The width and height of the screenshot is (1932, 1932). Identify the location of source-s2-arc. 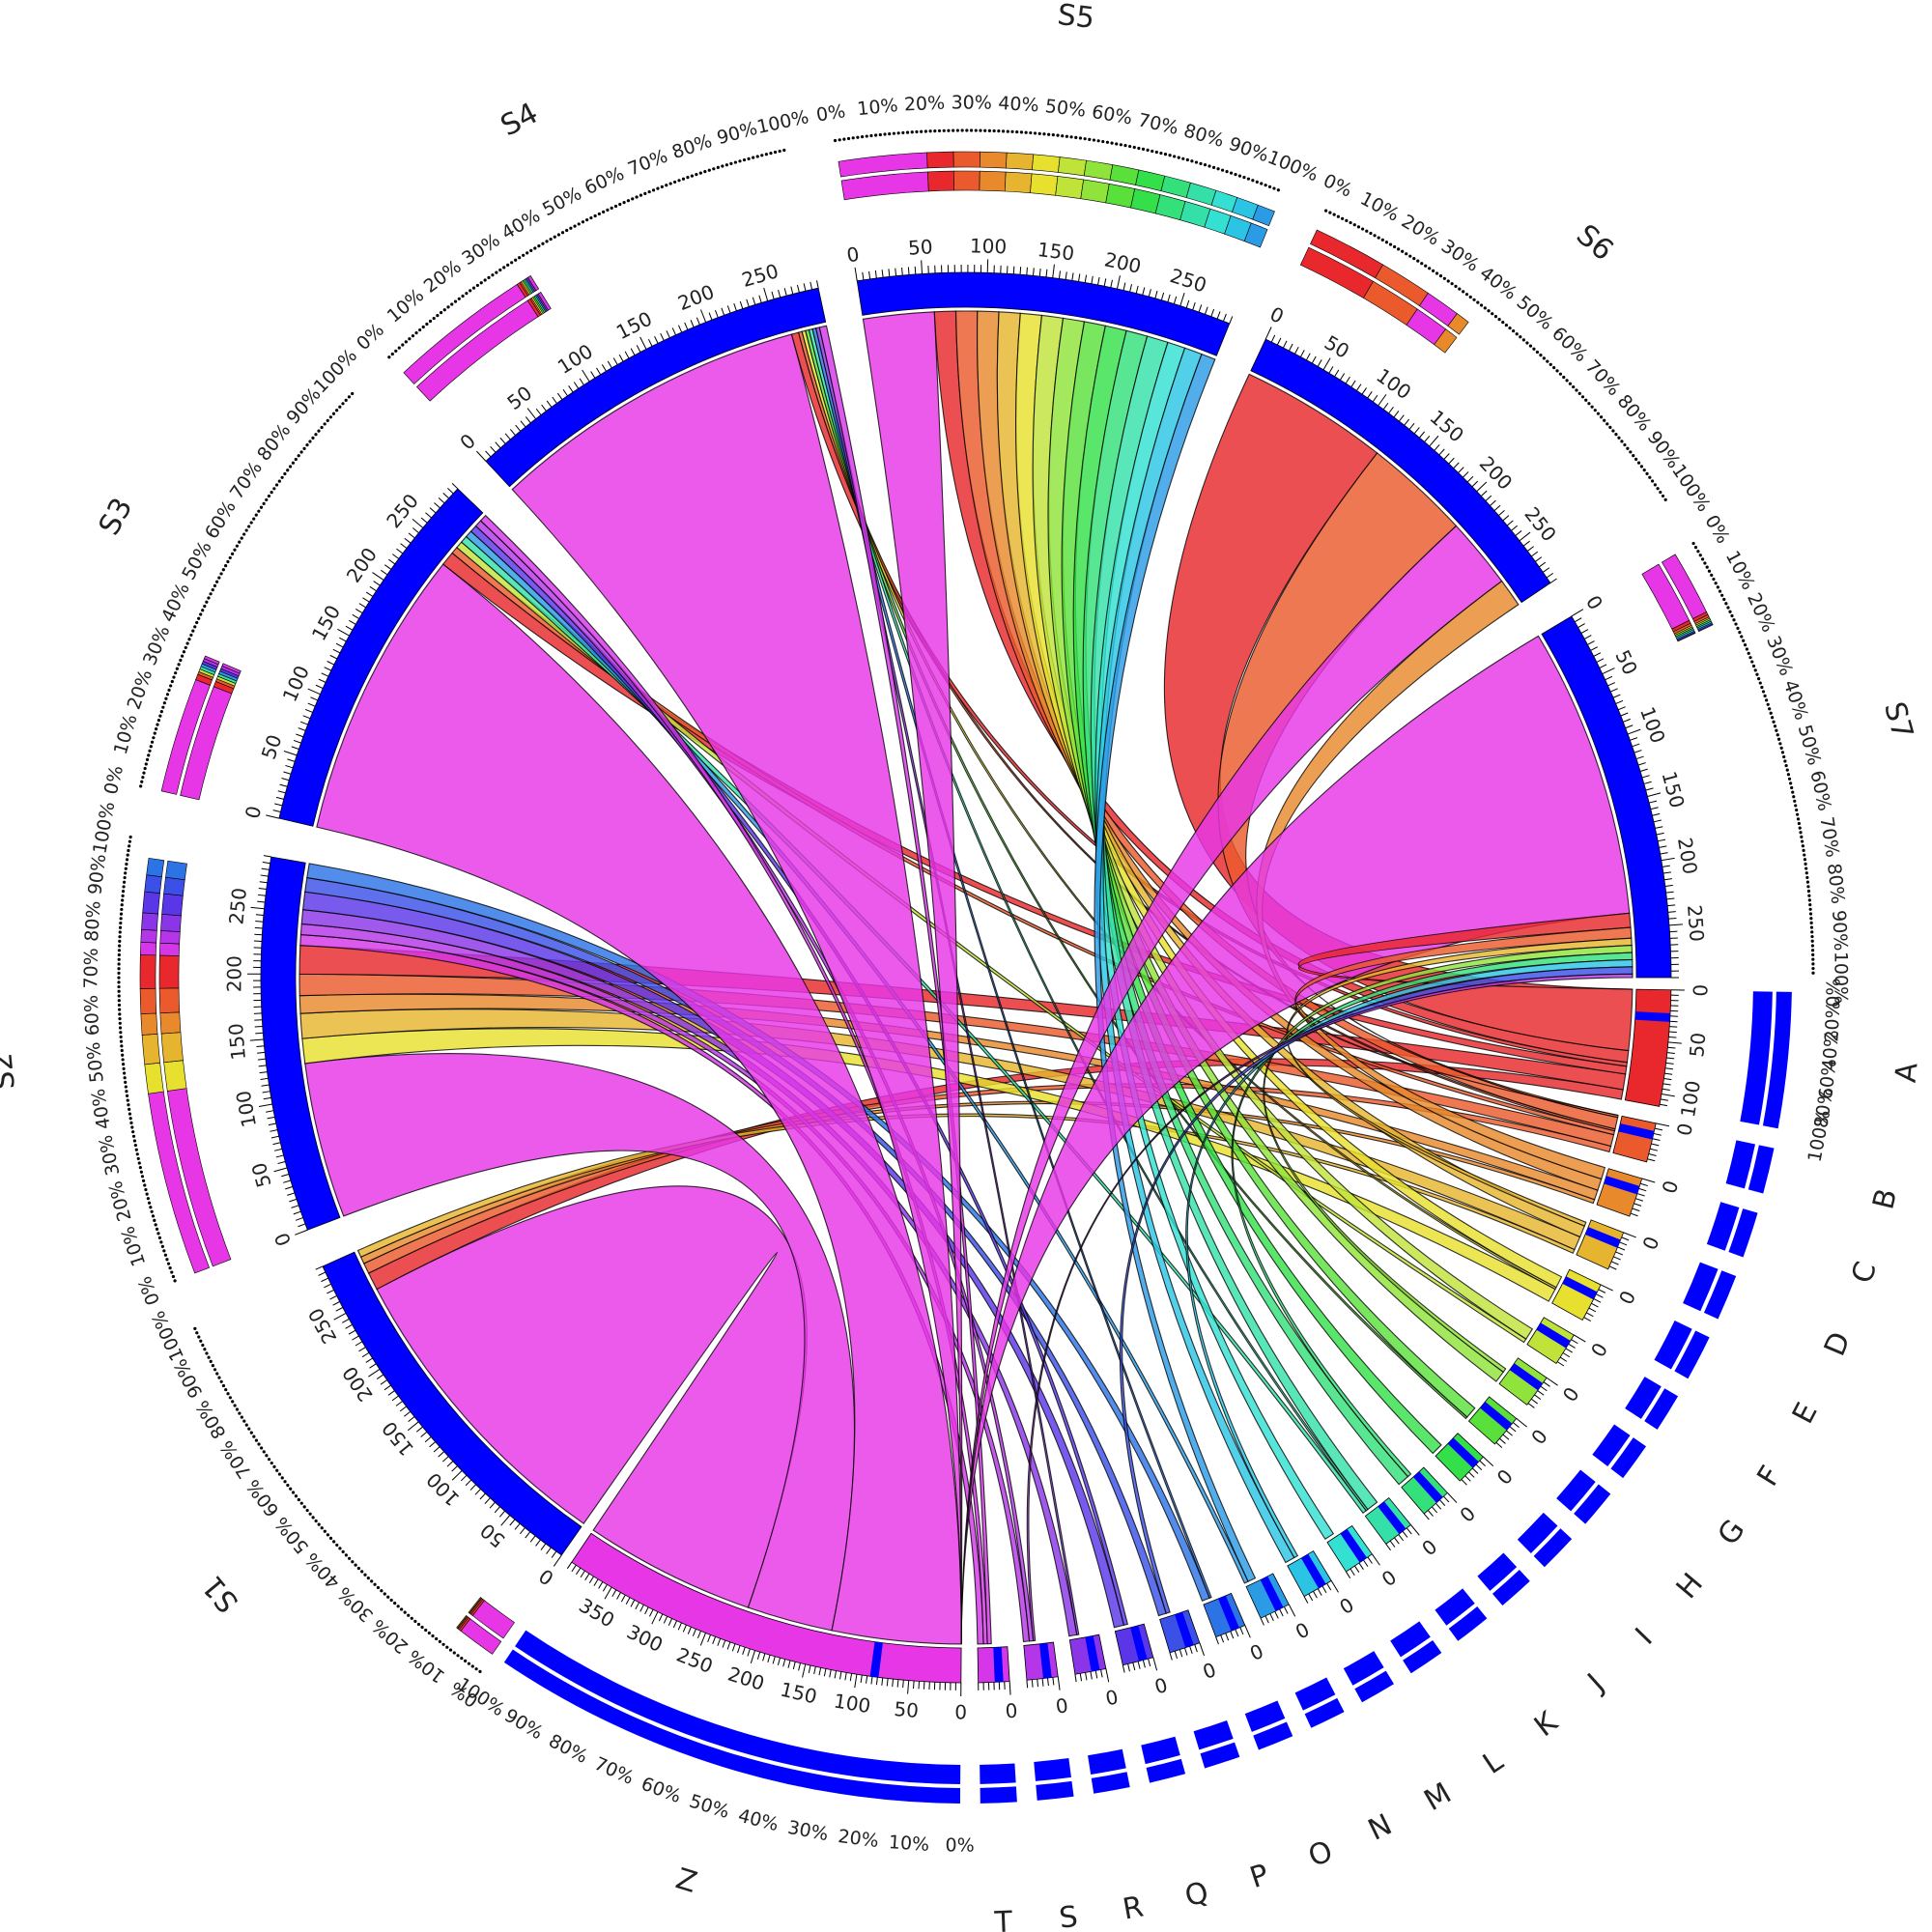
(300, 1043).